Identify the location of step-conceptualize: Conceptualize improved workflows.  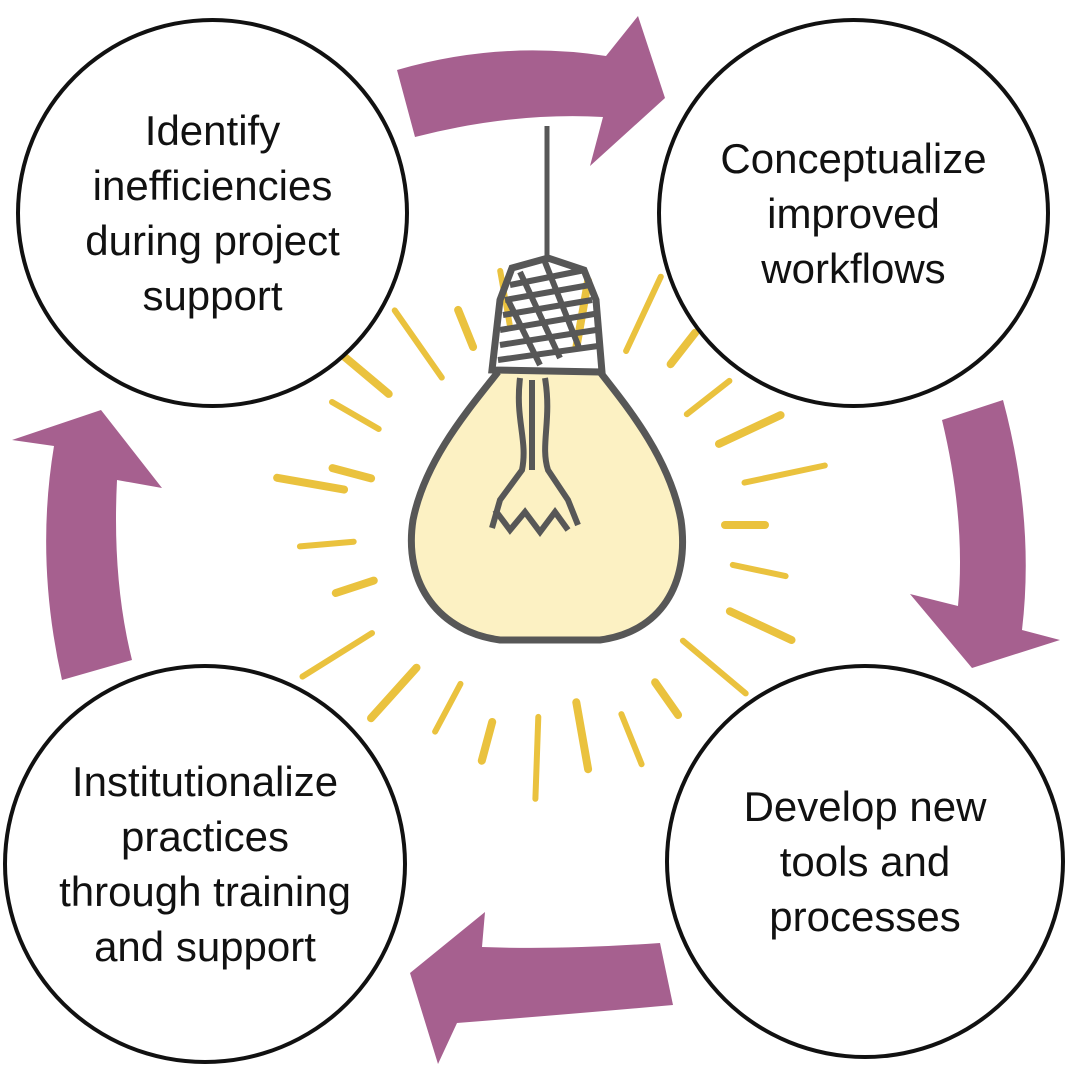
(853, 213).